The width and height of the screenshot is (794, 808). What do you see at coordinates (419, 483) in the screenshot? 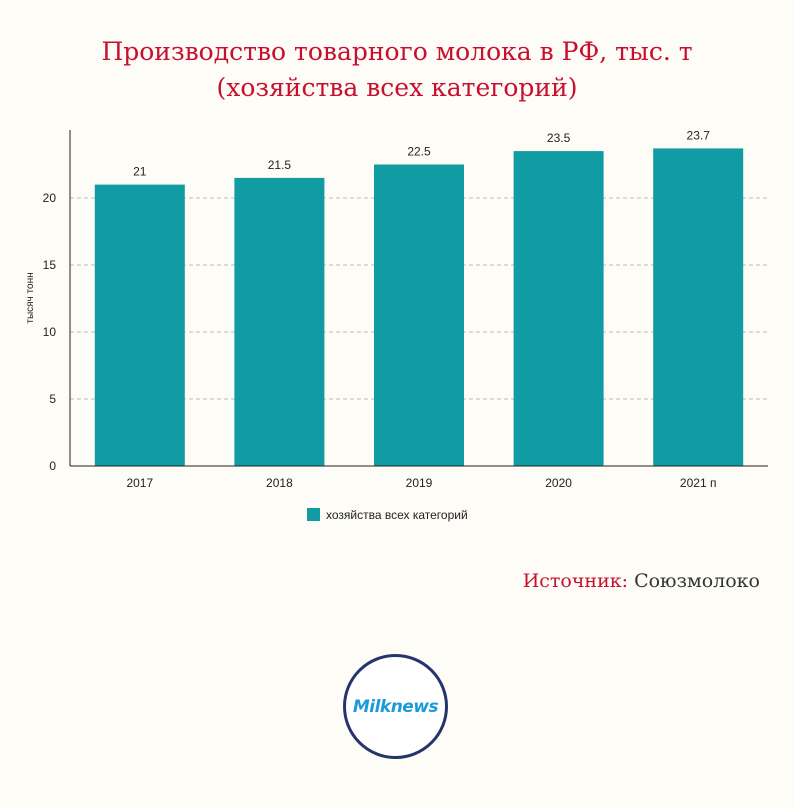
I see `x-tick-label: 2019` at bounding box center [419, 483].